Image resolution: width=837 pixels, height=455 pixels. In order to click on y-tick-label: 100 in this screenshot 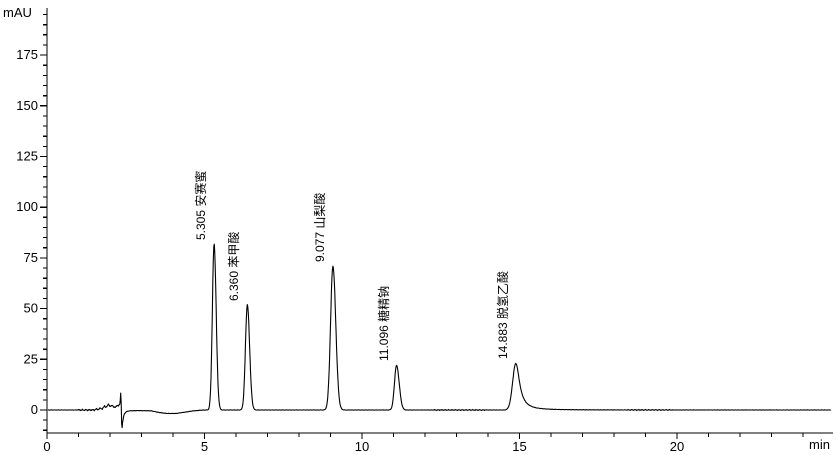, I will do `click(27, 206)`.